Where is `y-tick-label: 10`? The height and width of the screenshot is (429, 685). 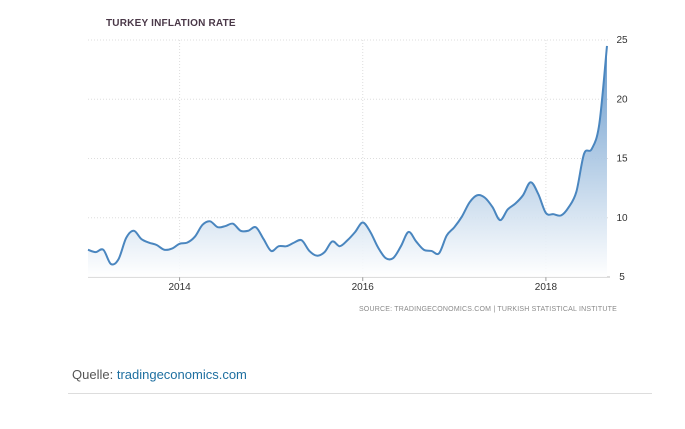 y-tick-label: 10 is located at coordinates (622, 218).